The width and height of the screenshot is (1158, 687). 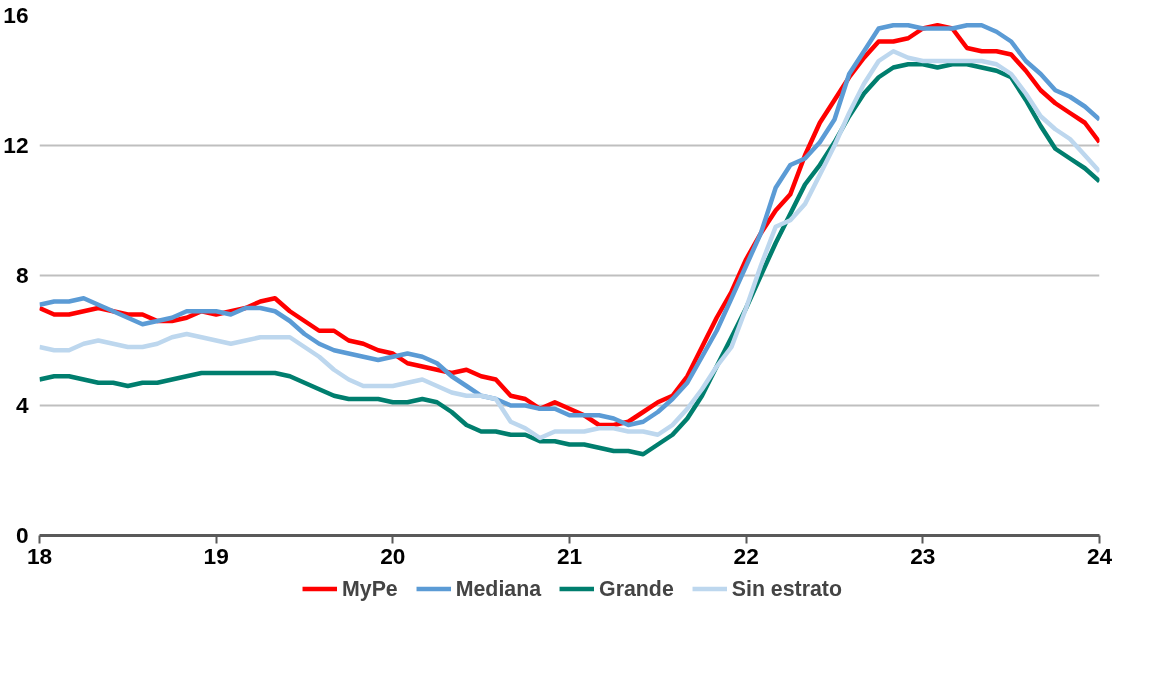 What do you see at coordinates (746, 555) in the screenshot?
I see `x-tick-label: 22` at bounding box center [746, 555].